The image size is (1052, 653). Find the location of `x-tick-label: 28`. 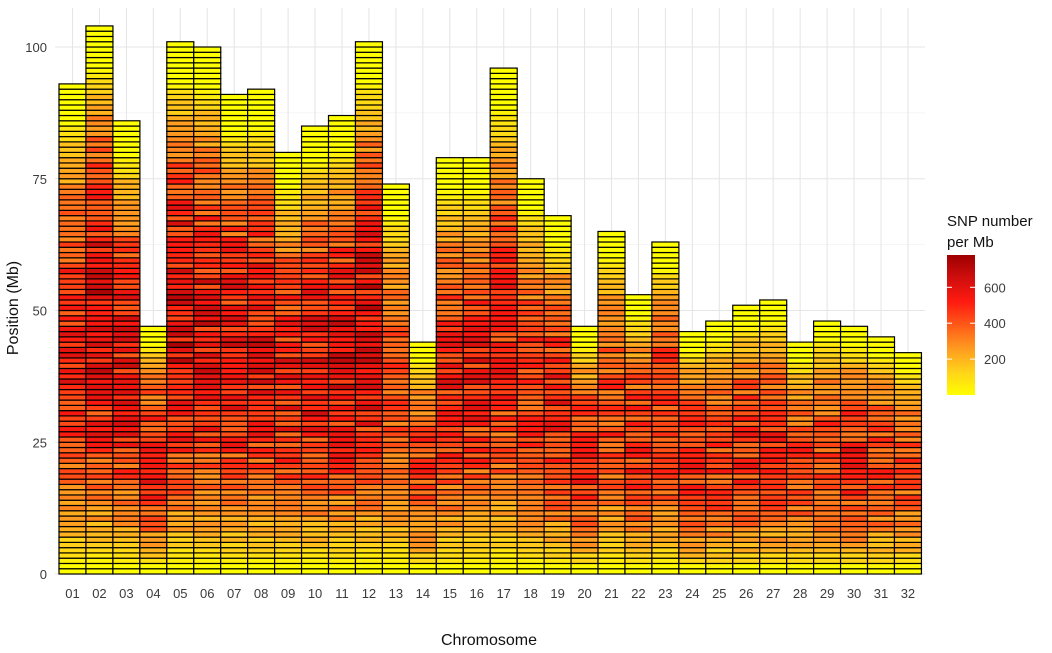

x-tick-label: 28 is located at coordinates (800, 593).